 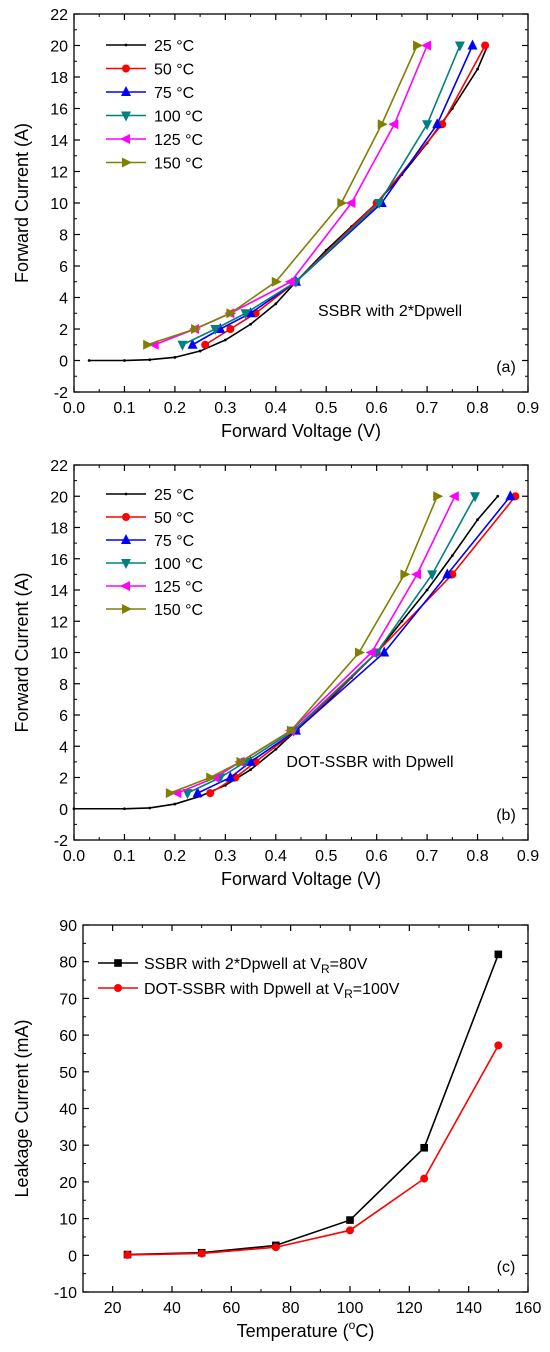 What do you see at coordinates (528, 1308) in the screenshot?
I see `x-tick-label: 160` at bounding box center [528, 1308].